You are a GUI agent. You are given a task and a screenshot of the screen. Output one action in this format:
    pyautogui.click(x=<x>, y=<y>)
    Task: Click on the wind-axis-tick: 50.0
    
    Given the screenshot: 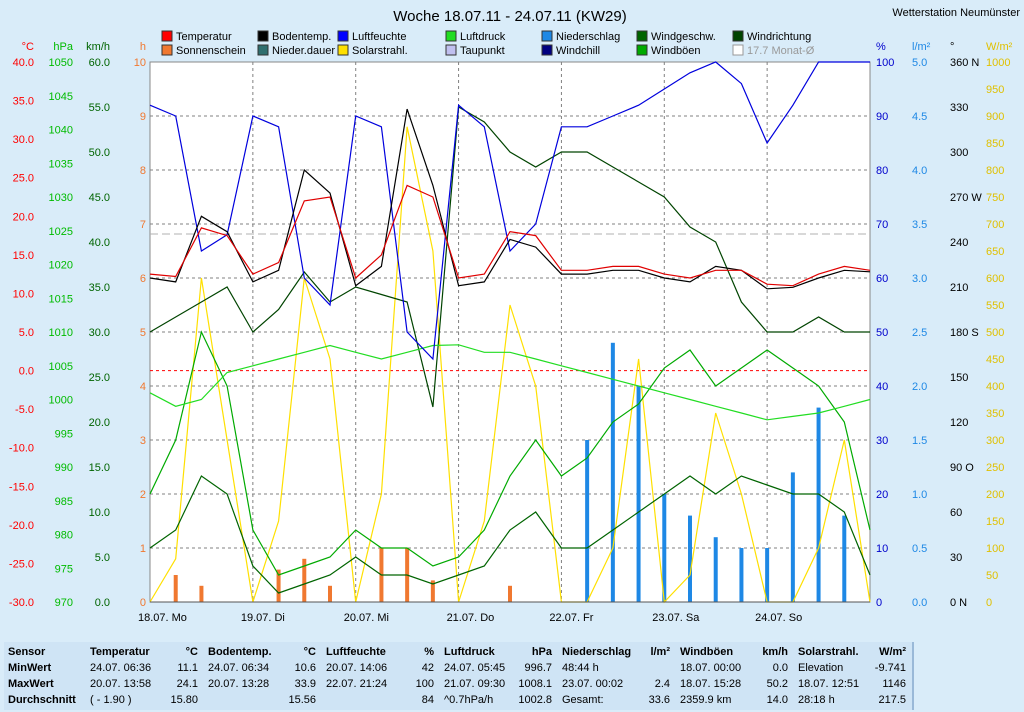 What is the action you would take?
    pyautogui.click(x=99, y=153)
    